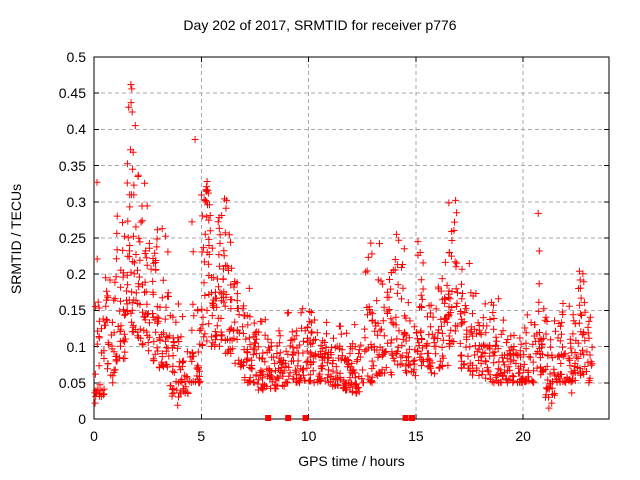  I want to click on y-tick-label: 0.5, so click(76, 57).